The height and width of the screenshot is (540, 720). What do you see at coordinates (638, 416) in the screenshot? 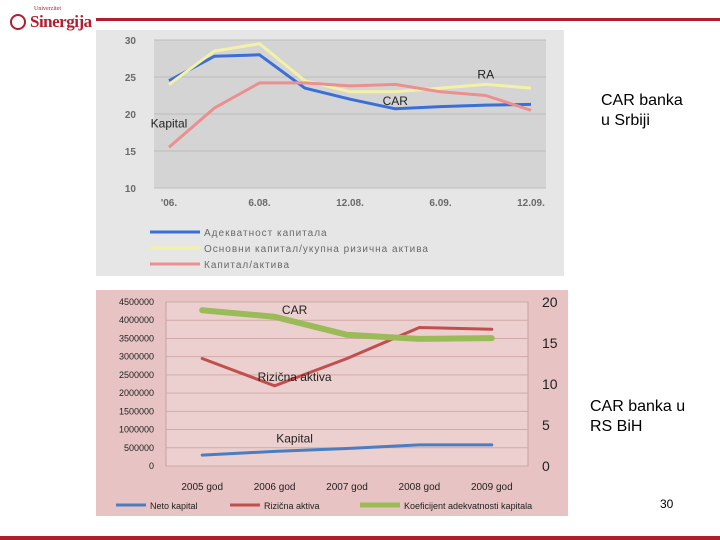
I see `caption-rs-bih: CAR banka u RS BiH` at bounding box center [638, 416].